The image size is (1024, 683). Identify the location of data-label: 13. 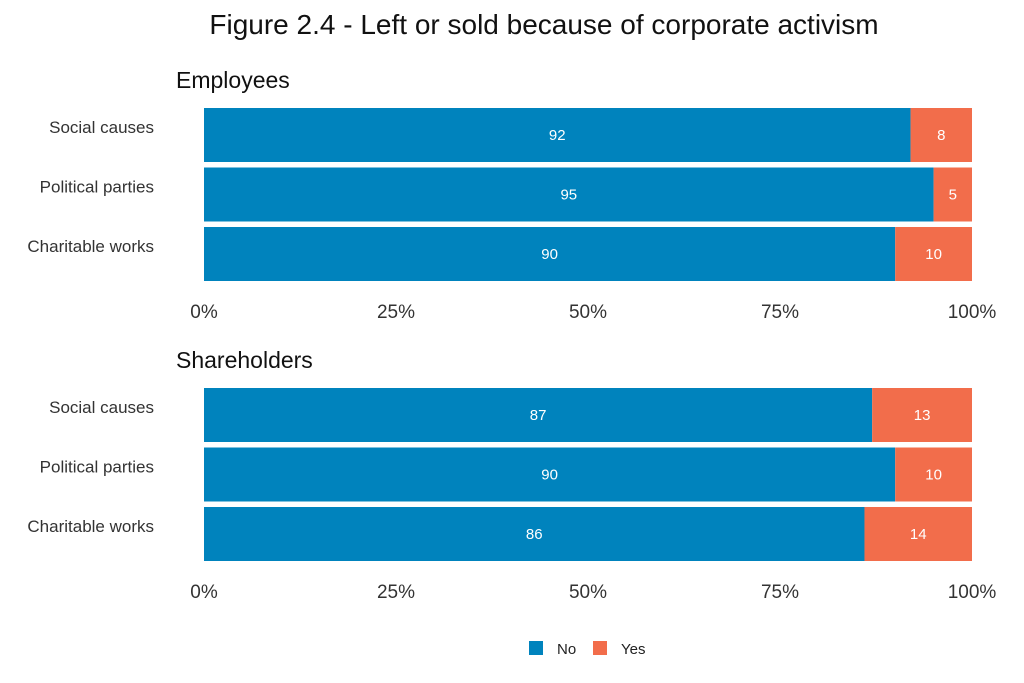
(922, 415).